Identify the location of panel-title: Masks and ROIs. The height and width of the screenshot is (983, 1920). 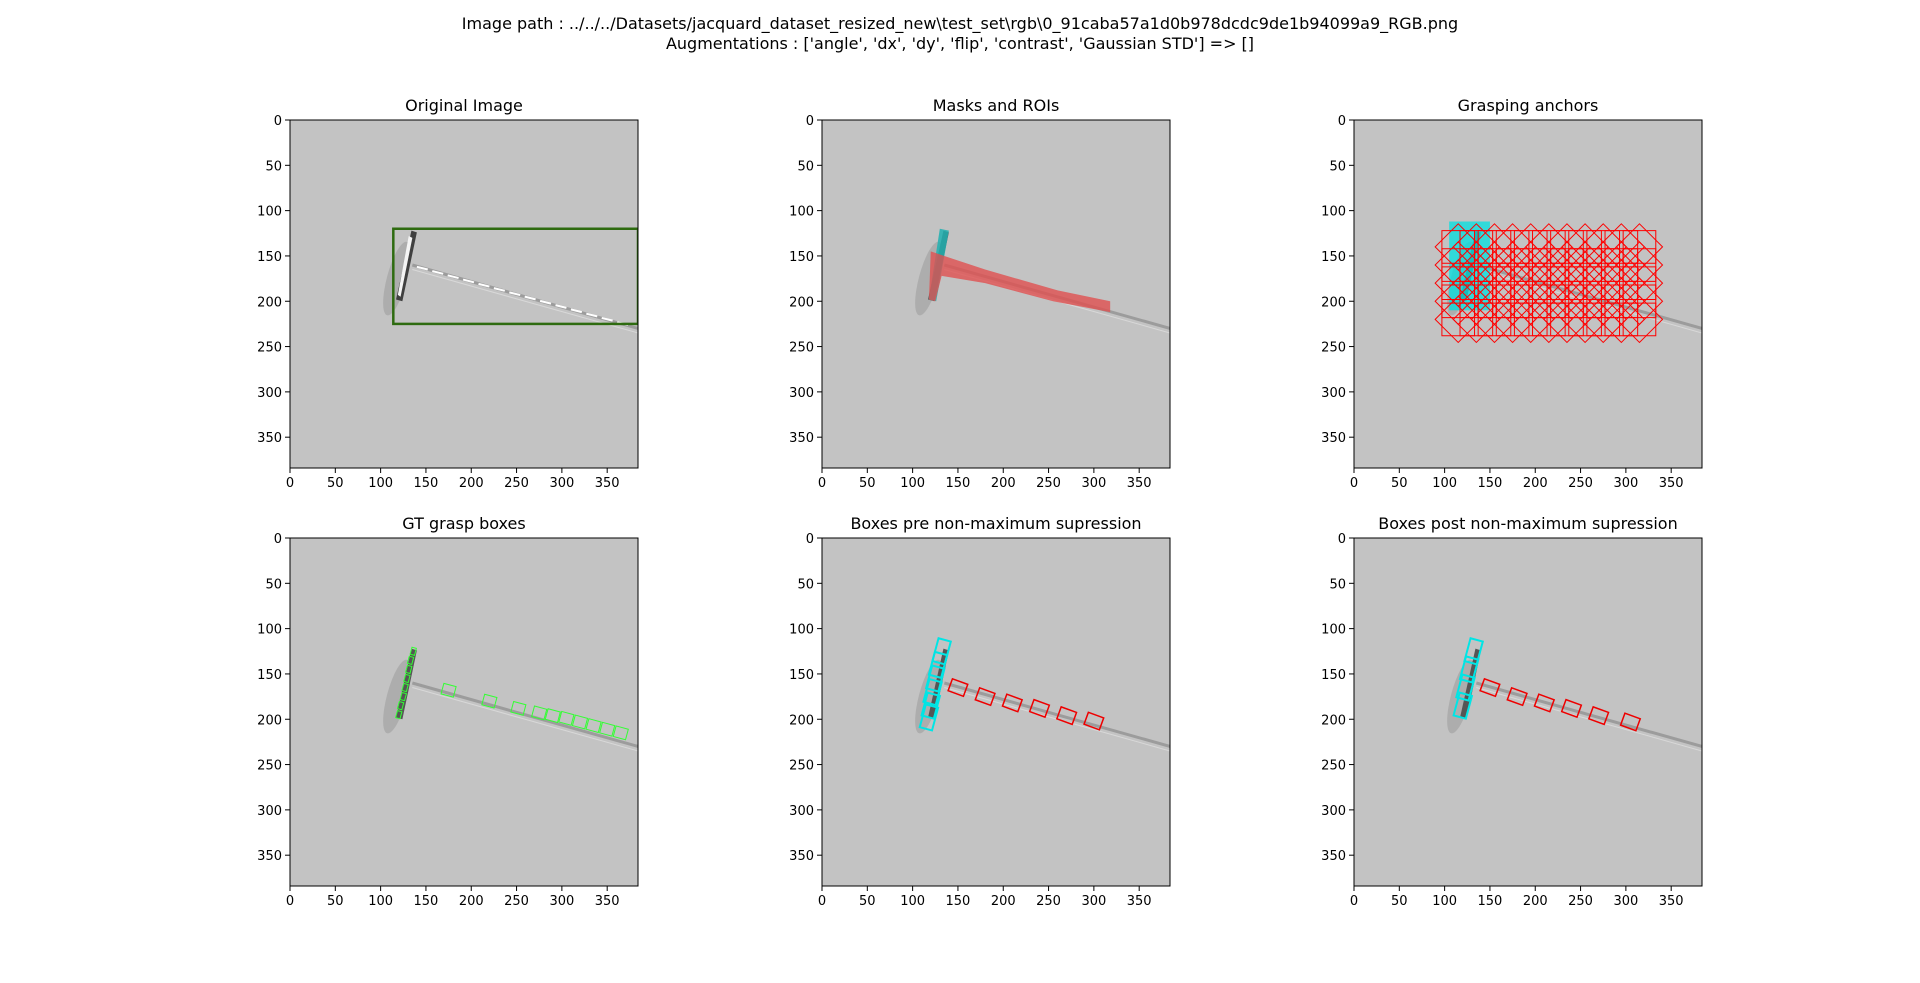
(996, 105).